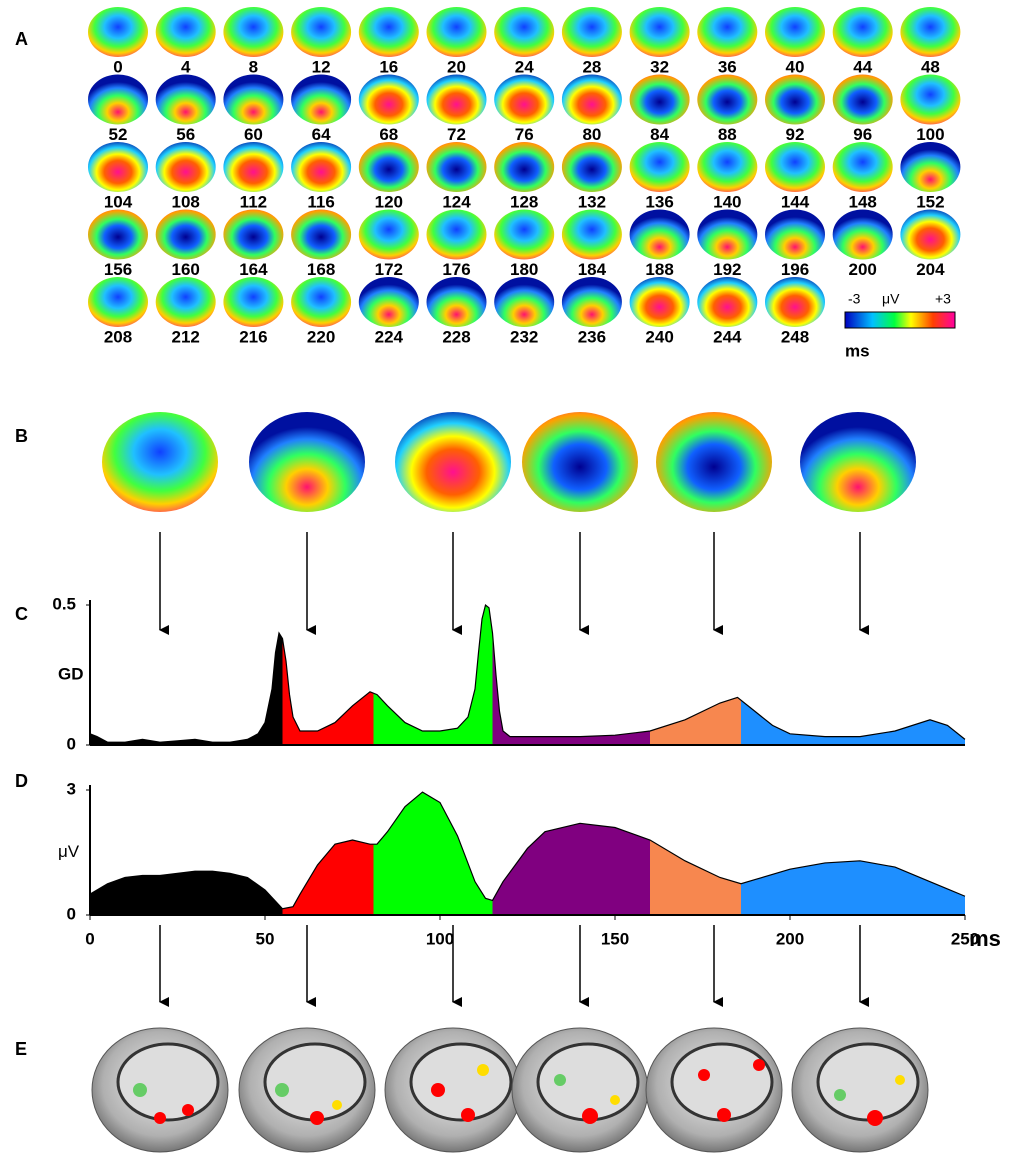 The width and height of the screenshot is (1015, 1169). Describe the element at coordinates (440, 938) in the screenshot. I see `x-tick-label: 100` at that location.